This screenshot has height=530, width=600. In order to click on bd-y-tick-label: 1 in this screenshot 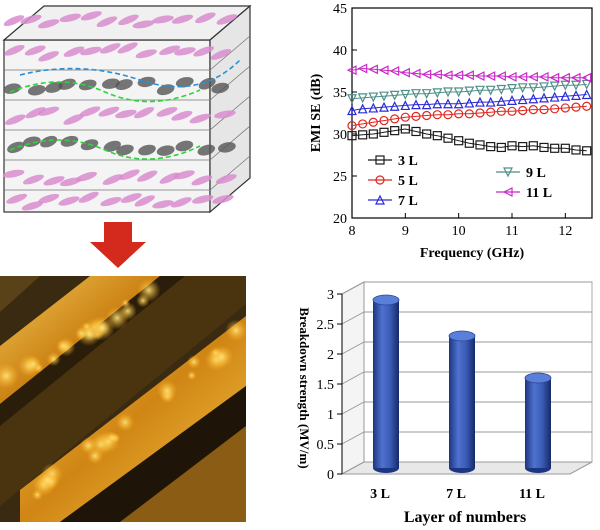, I will do `click(330, 415)`.